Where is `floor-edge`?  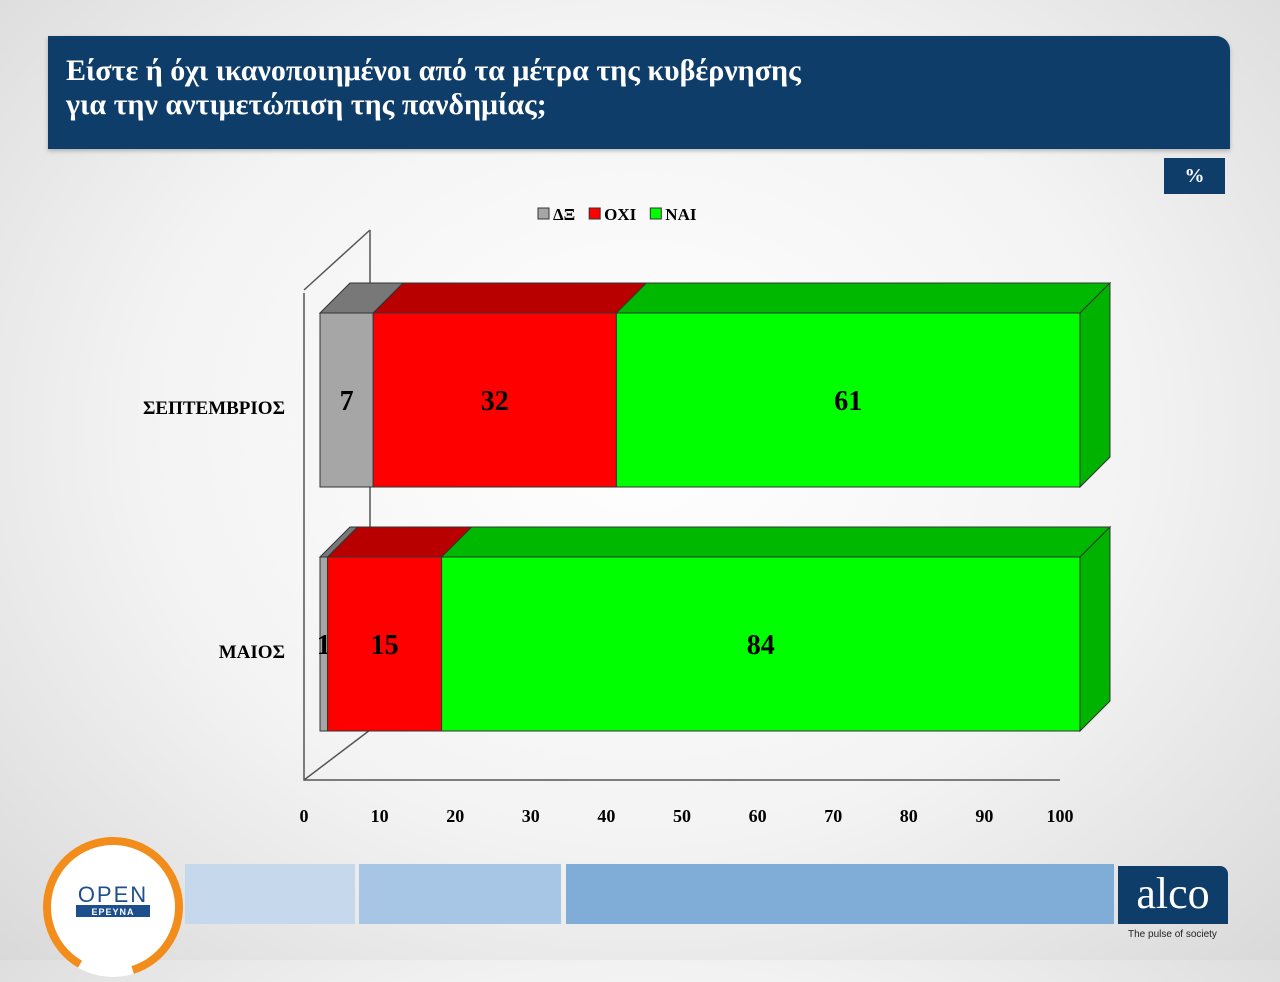 floor-edge is located at coordinates (337, 755).